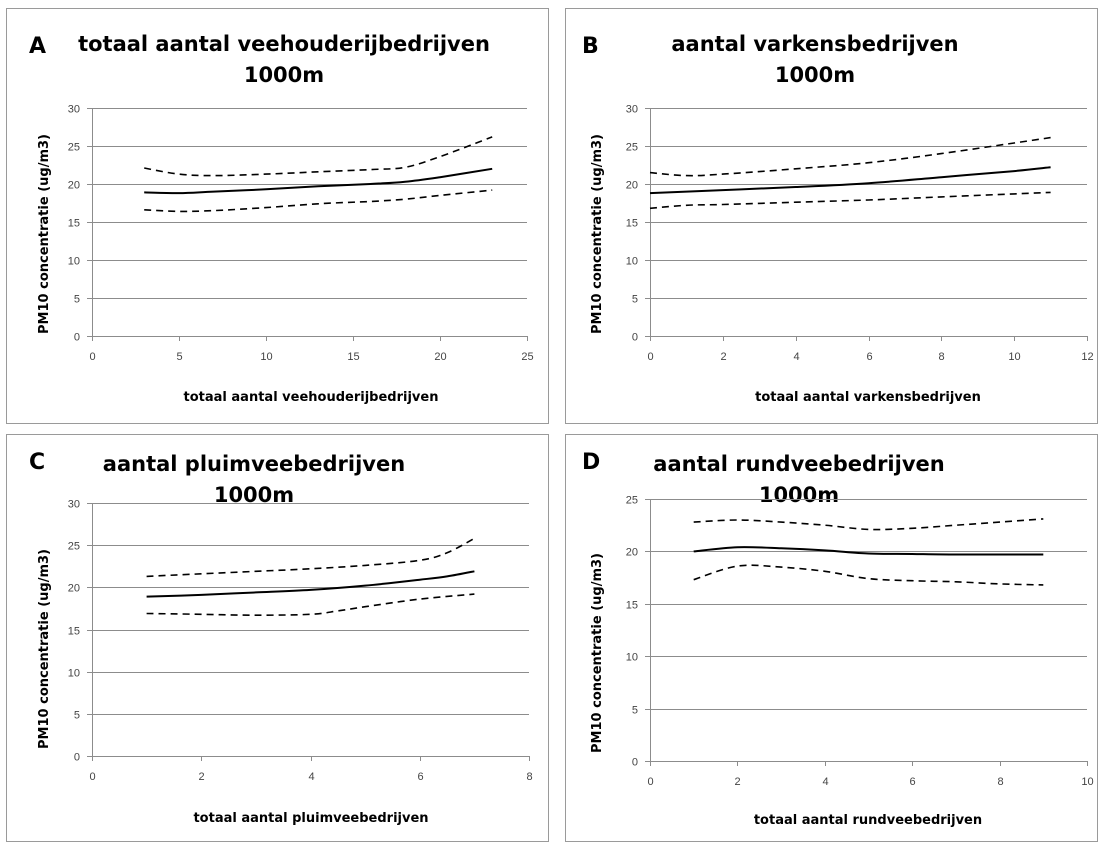 The image size is (1098, 843). What do you see at coordinates (266, 357) in the screenshot?
I see `chart-a-x-tick-label: 10` at bounding box center [266, 357].